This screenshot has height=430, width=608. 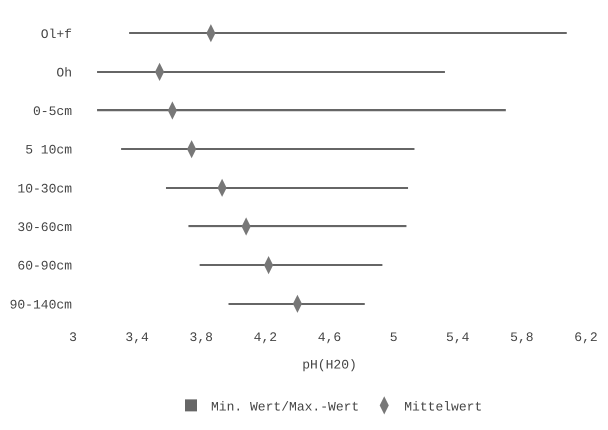 What do you see at coordinates (201, 337) in the screenshot?
I see `x-tick-label: 3,8` at bounding box center [201, 337].